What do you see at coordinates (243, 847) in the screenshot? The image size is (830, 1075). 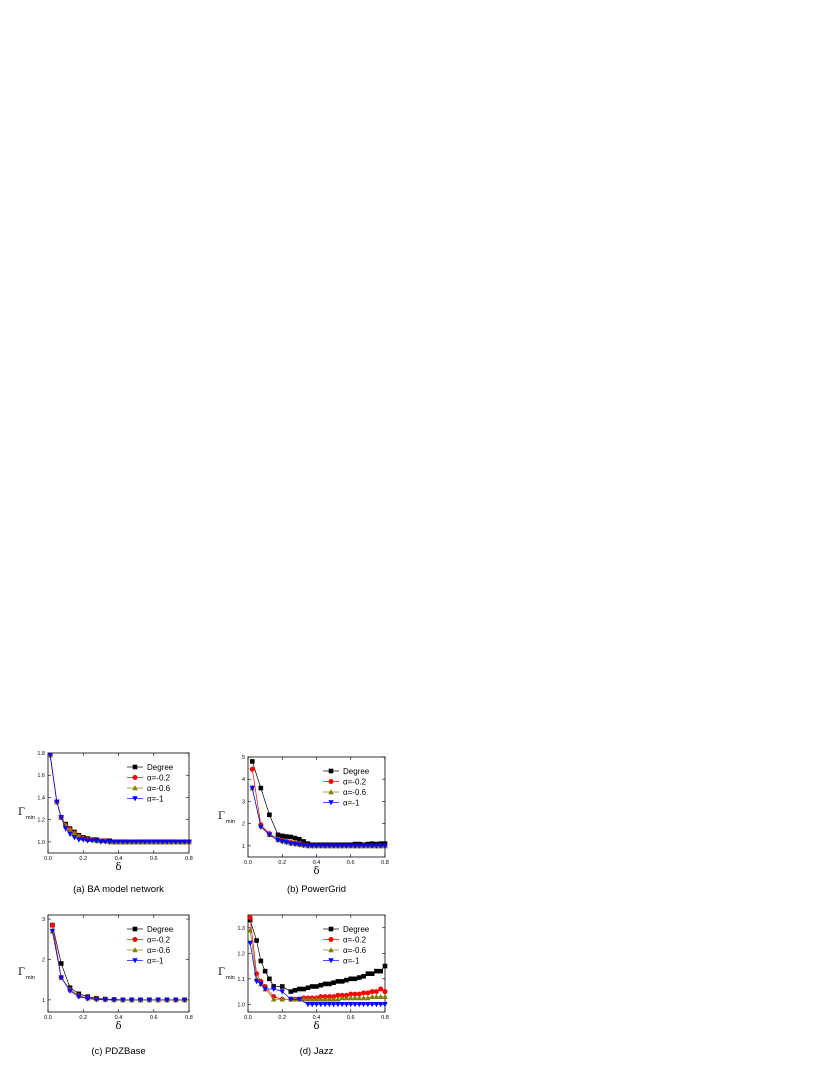 I see `y-tick-label: 1` at bounding box center [243, 847].